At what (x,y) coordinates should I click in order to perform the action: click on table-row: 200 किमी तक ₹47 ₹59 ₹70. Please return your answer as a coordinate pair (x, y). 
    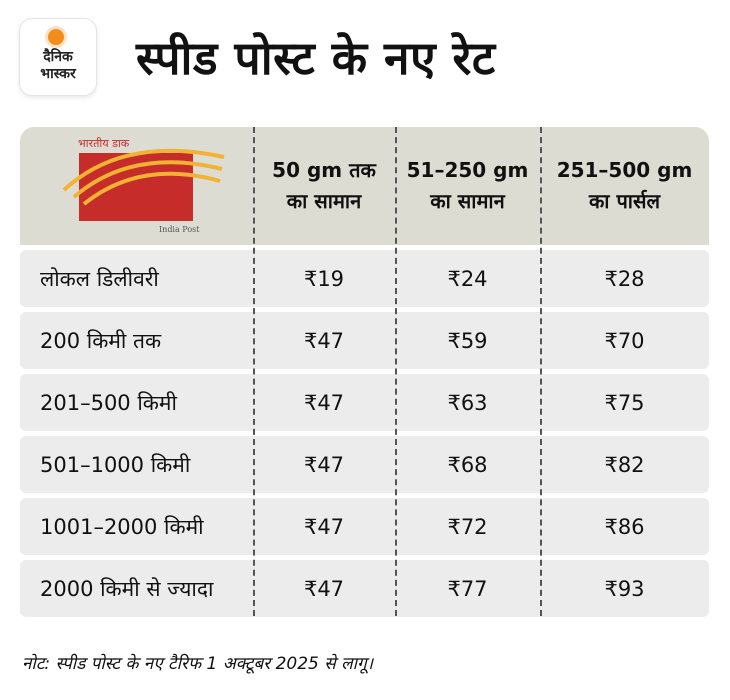
    Looking at the image, I should click on (364, 340).